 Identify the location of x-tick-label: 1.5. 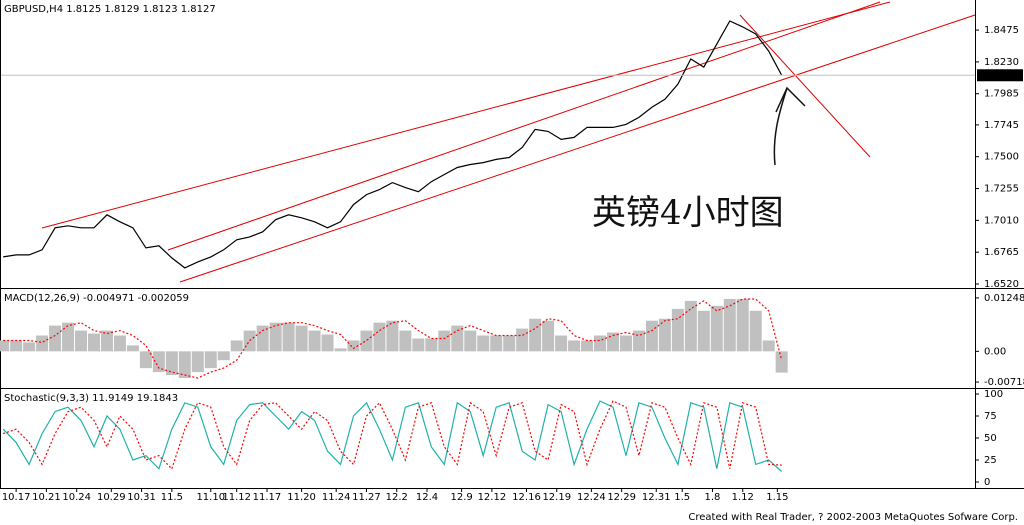
(682, 497).